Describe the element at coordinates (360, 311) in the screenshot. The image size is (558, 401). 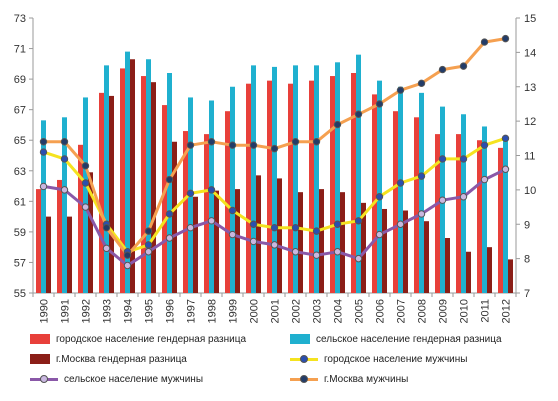
I see `x-tick-label: 2005` at that location.